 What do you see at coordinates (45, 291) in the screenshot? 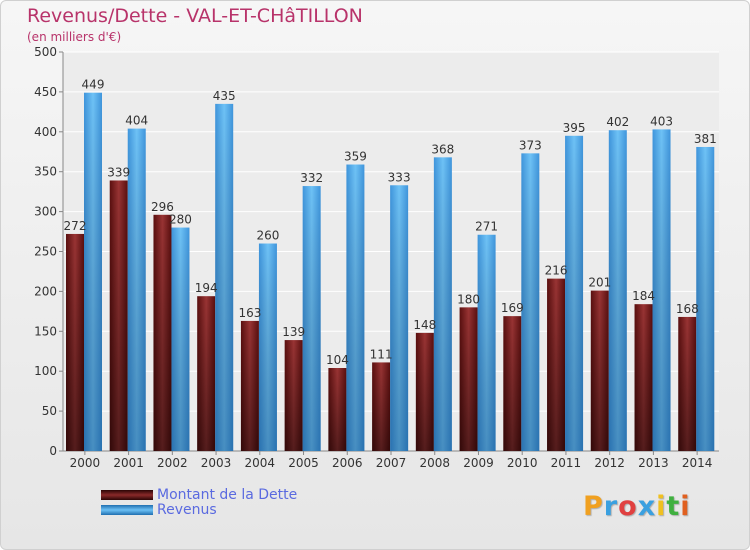
I see `y-tick-label: 200` at bounding box center [45, 291].